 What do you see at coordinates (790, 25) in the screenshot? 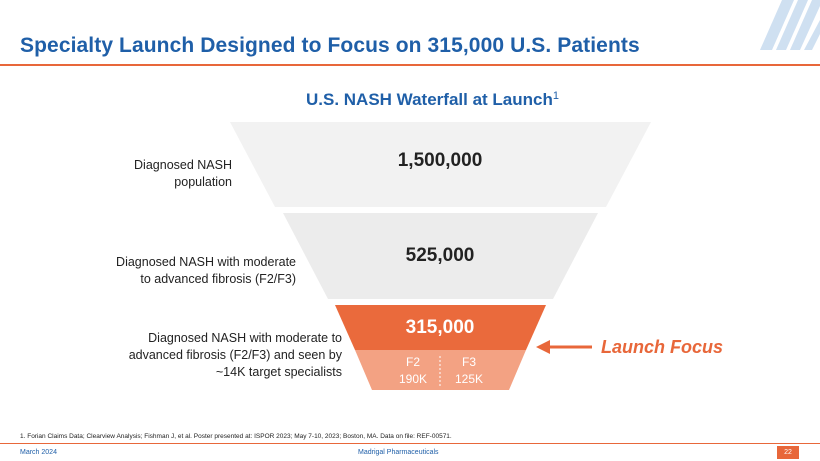
I see `company-logo-icon` at bounding box center [790, 25].